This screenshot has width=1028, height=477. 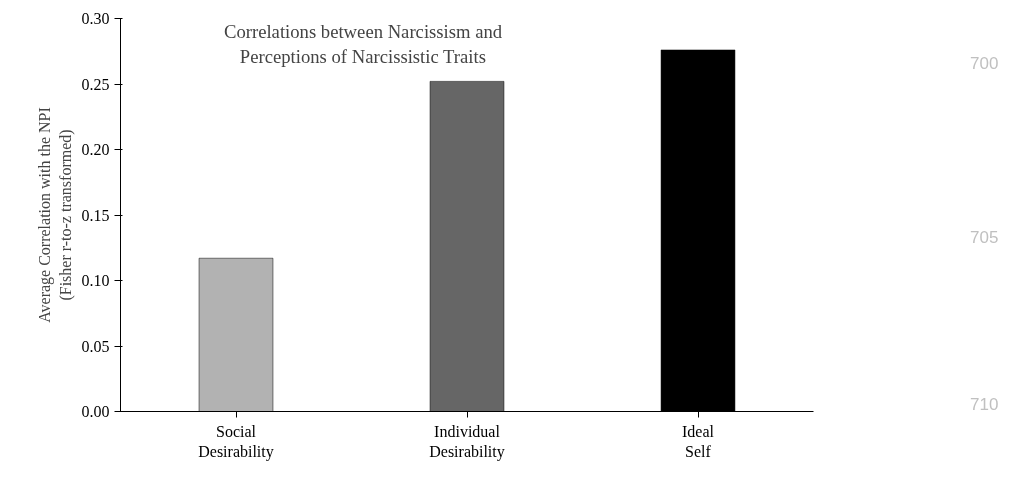 What do you see at coordinates (236, 441) in the screenshot?
I see `x-tick-label: Social Desirability` at bounding box center [236, 441].